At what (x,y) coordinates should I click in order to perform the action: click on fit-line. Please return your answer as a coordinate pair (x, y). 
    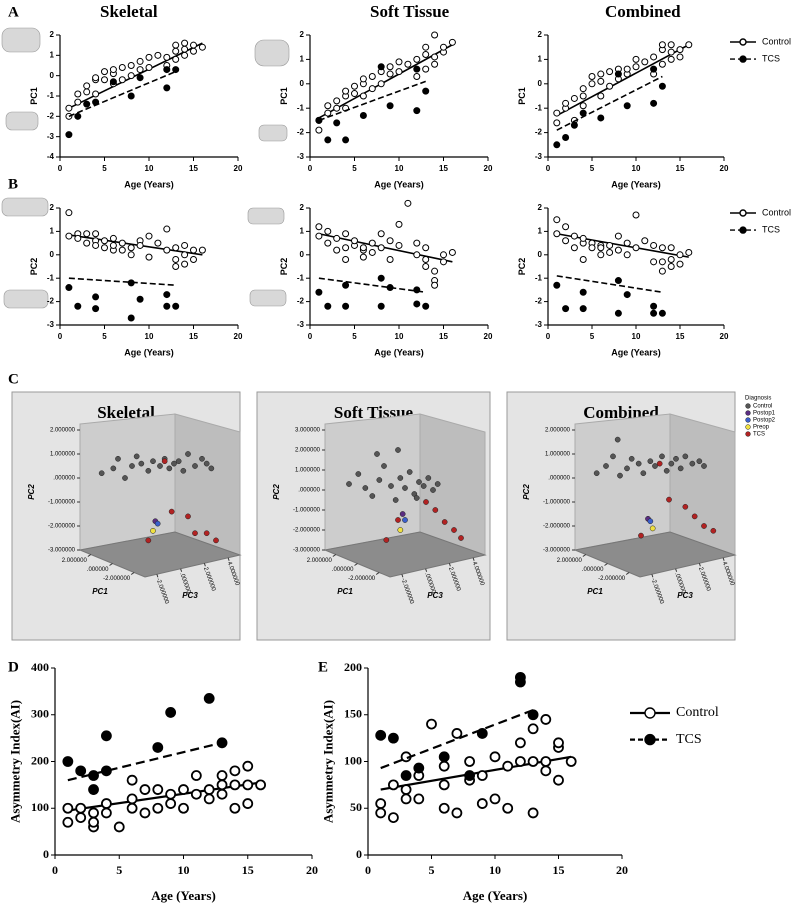
    Looking at the image, I should click on (622, 245).